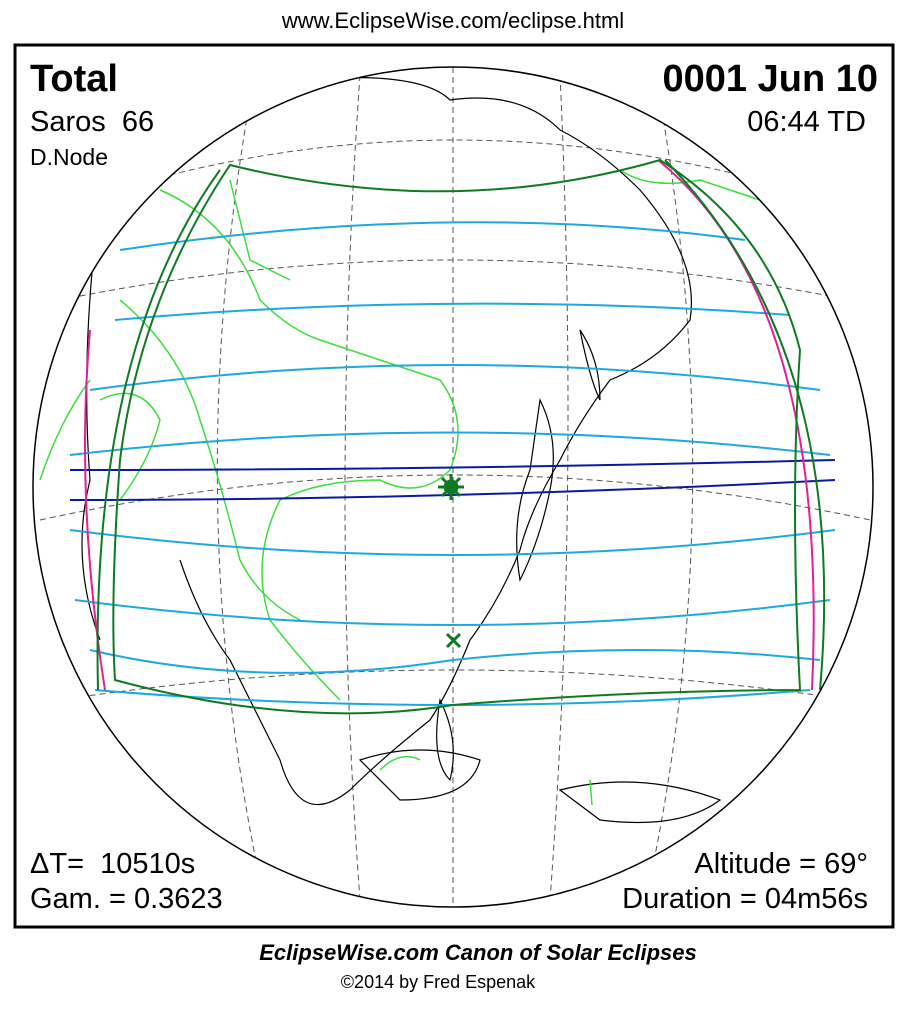 The width and height of the screenshot is (908, 1009). Describe the element at coordinates (745, 899) in the screenshot. I see `duration: Duration = 04m56s` at that location.